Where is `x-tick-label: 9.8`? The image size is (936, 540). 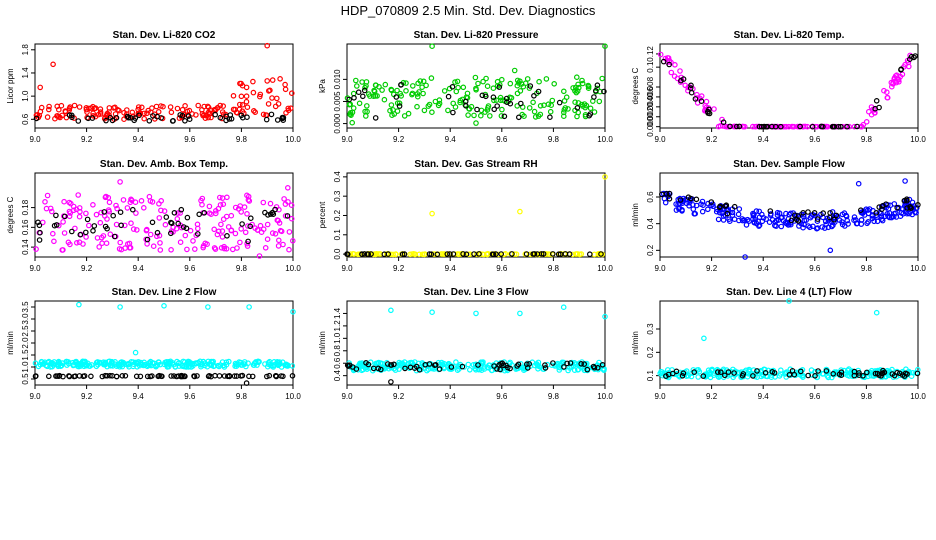
x-tick-label: 9.8 is located at coordinates (867, 139).